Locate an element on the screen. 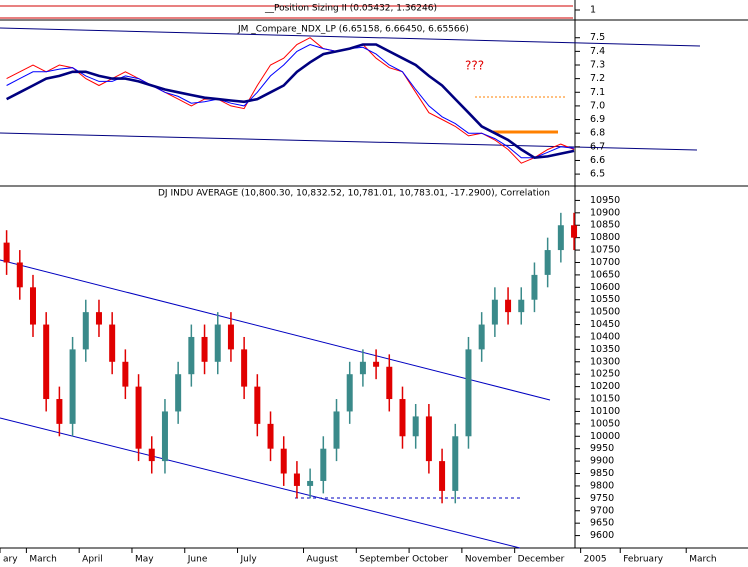 The width and height of the screenshot is (748, 567). x-tick-label: October is located at coordinates (430, 560).